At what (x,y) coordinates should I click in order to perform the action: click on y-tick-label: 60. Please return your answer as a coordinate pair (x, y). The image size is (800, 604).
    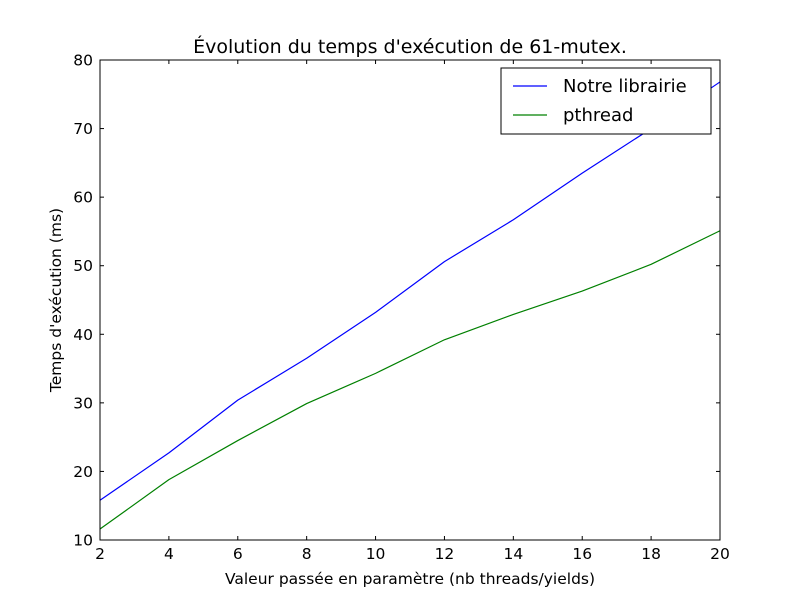
    Looking at the image, I should click on (83, 198).